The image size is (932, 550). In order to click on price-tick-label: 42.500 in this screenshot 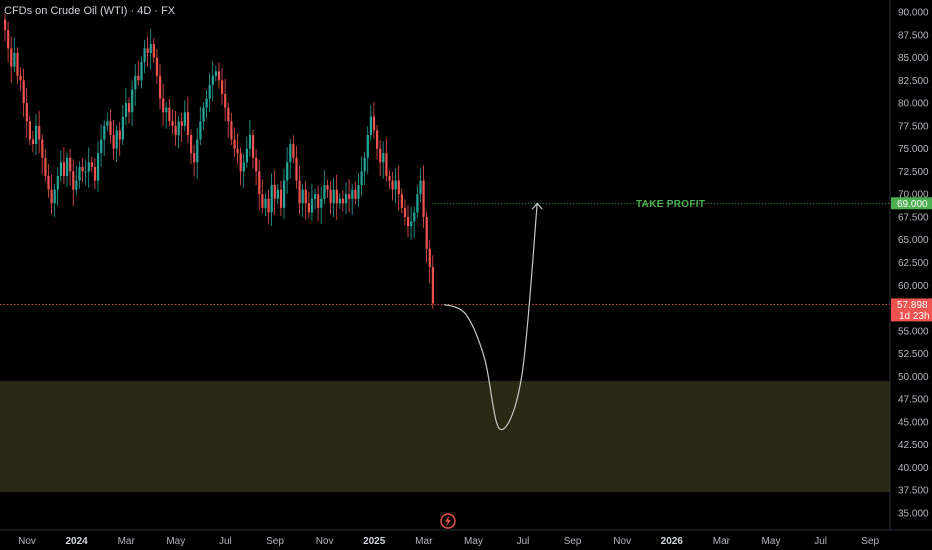, I will do `click(913, 445)`.